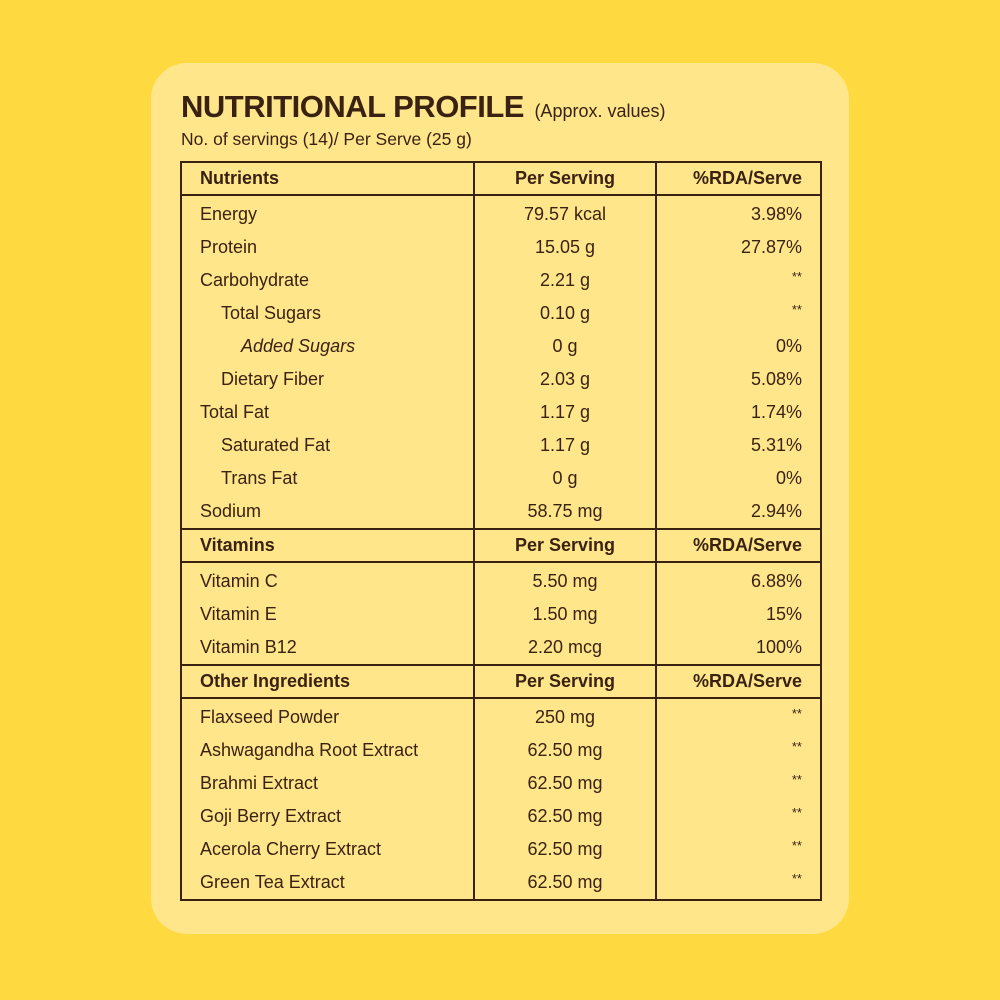 The image size is (1000, 1000). What do you see at coordinates (352, 106) in the screenshot?
I see `page-title: NUTRITIONAL PROFILE` at bounding box center [352, 106].